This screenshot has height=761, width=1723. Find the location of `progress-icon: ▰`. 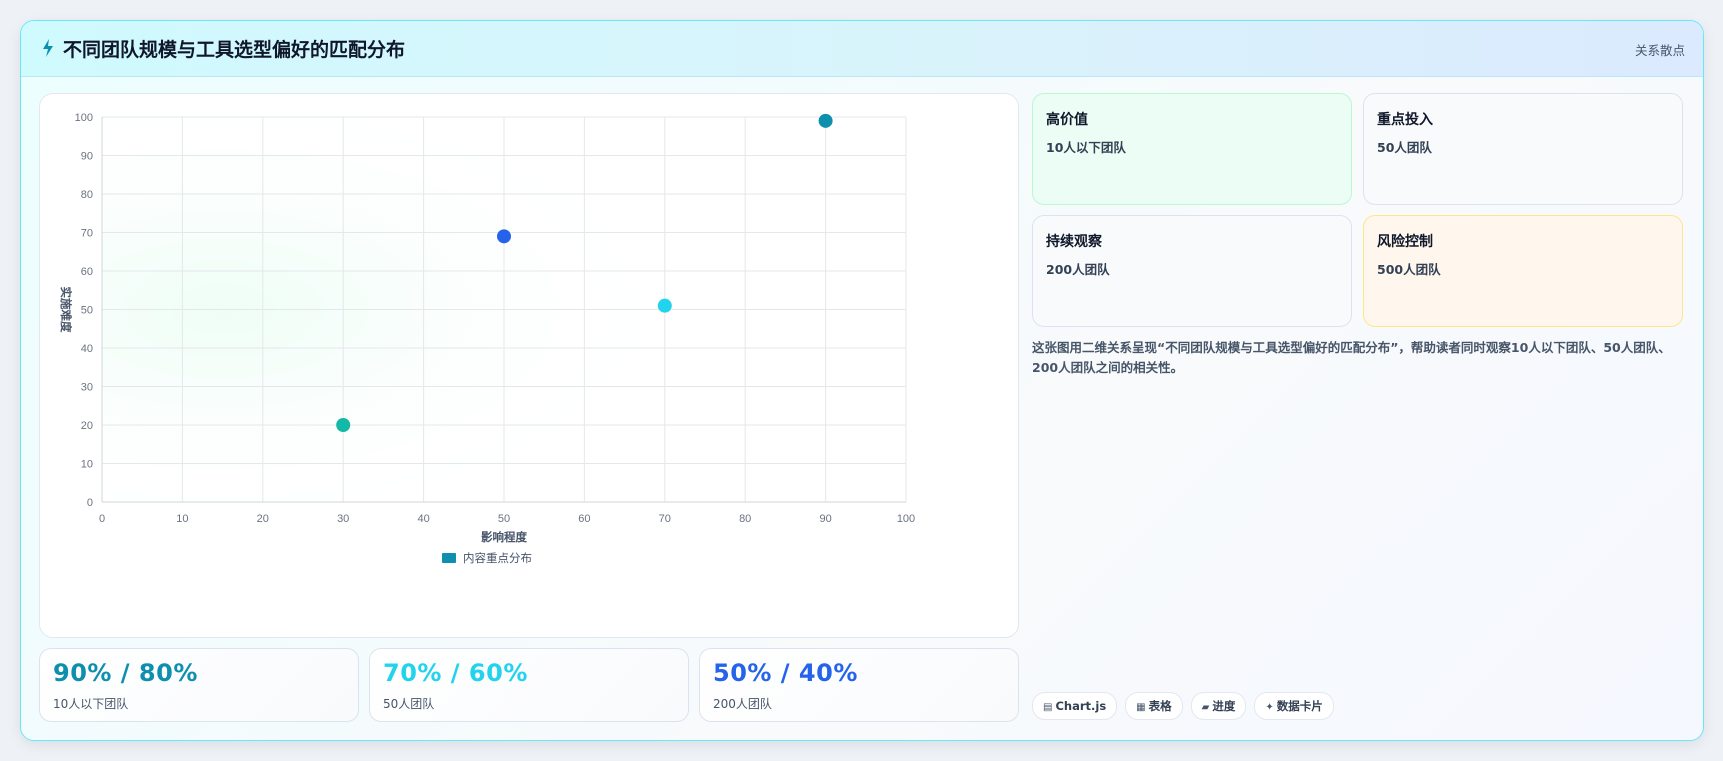

progress-icon: ▰ is located at coordinates (1205, 707).